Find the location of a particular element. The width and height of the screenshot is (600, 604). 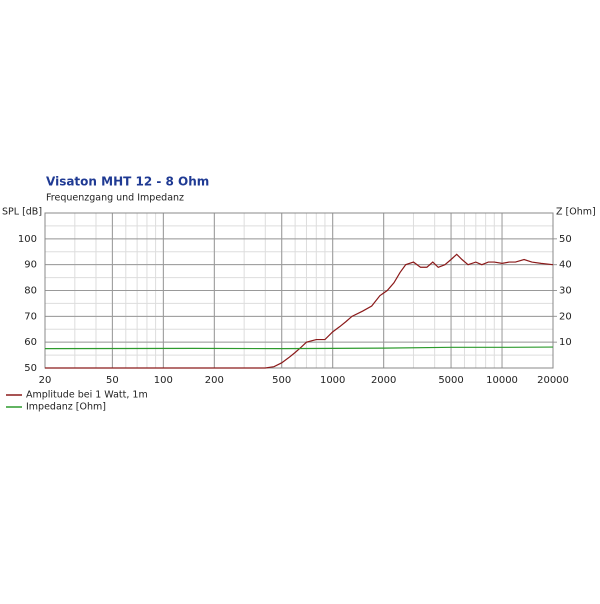

y2-tick-label: 50 is located at coordinates (565, 239).